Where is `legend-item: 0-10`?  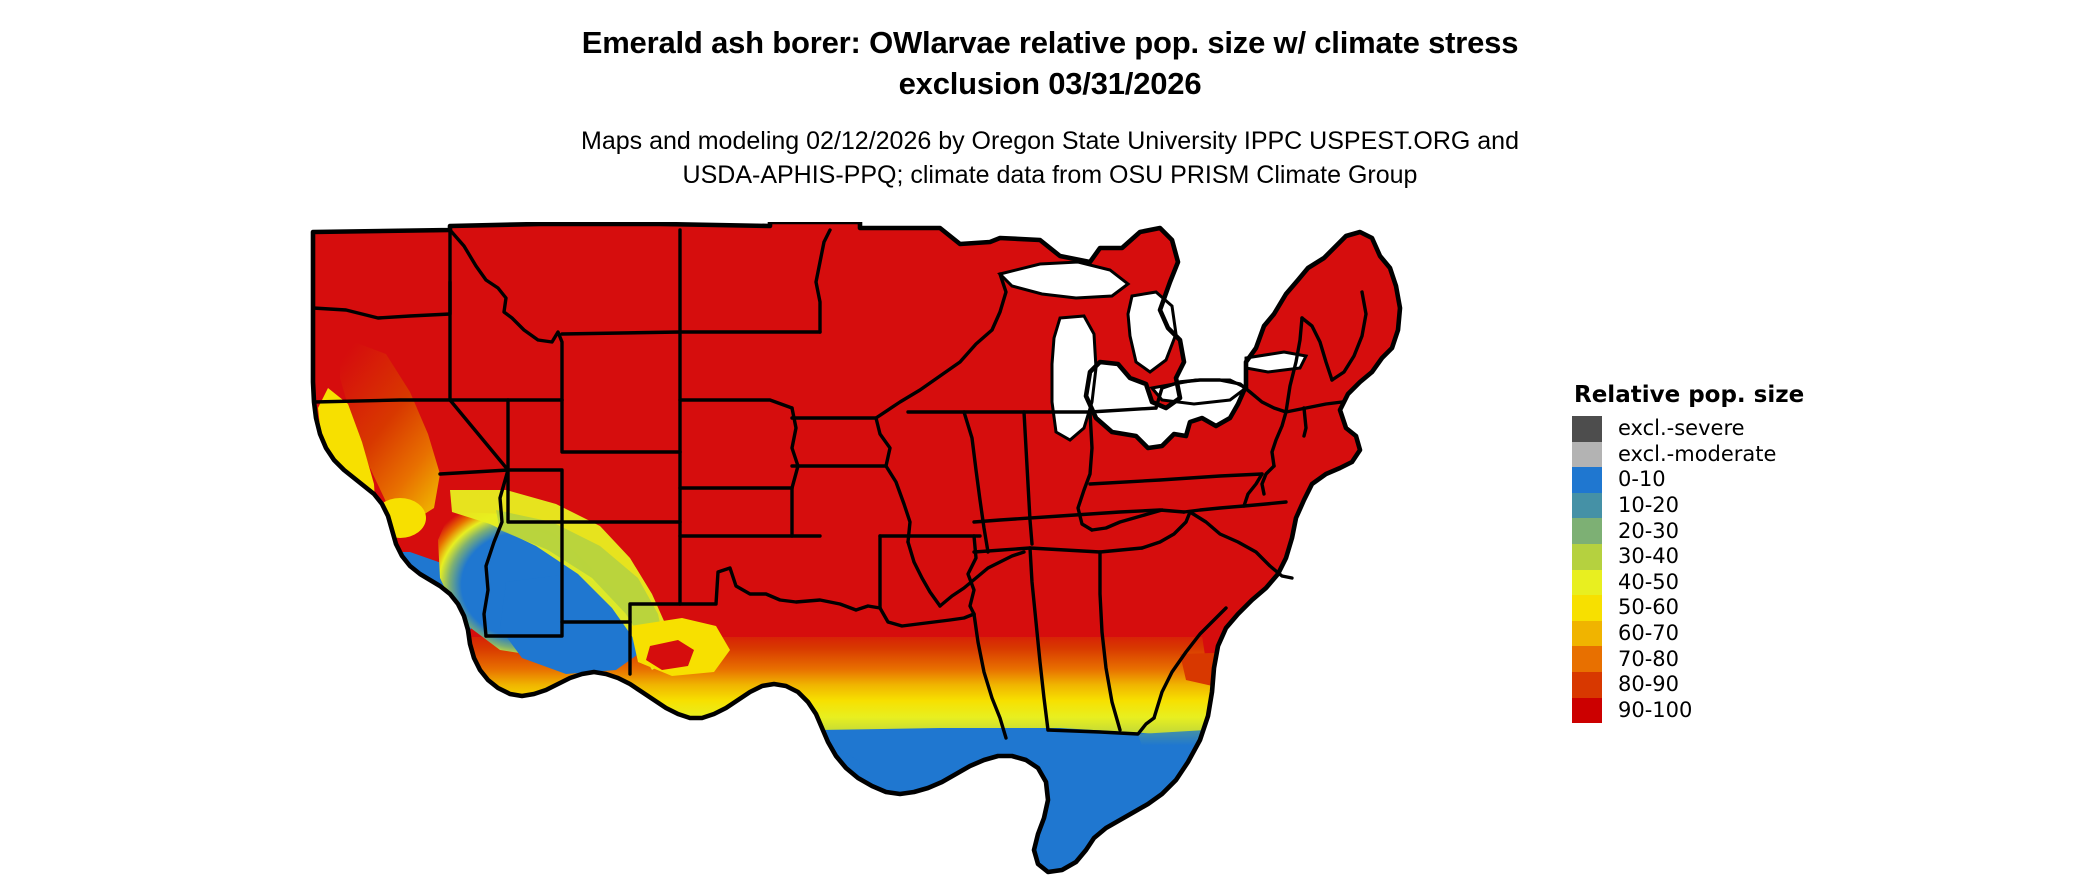 legend-item: 0-10 is located at coordinates (1722, 480).